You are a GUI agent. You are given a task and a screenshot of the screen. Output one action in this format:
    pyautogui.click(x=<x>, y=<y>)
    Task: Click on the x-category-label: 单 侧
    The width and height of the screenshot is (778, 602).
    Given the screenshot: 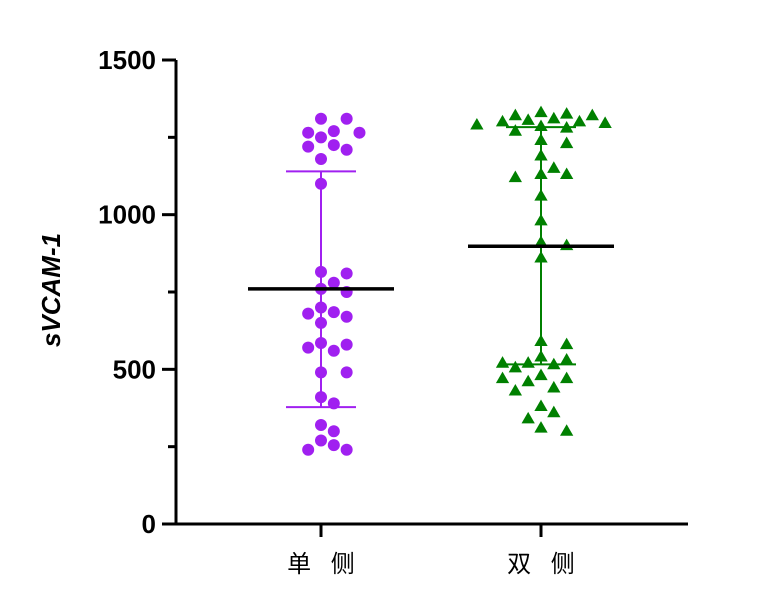 What is the action you would take?
    pyautogui.click(x=324, y=564)
    